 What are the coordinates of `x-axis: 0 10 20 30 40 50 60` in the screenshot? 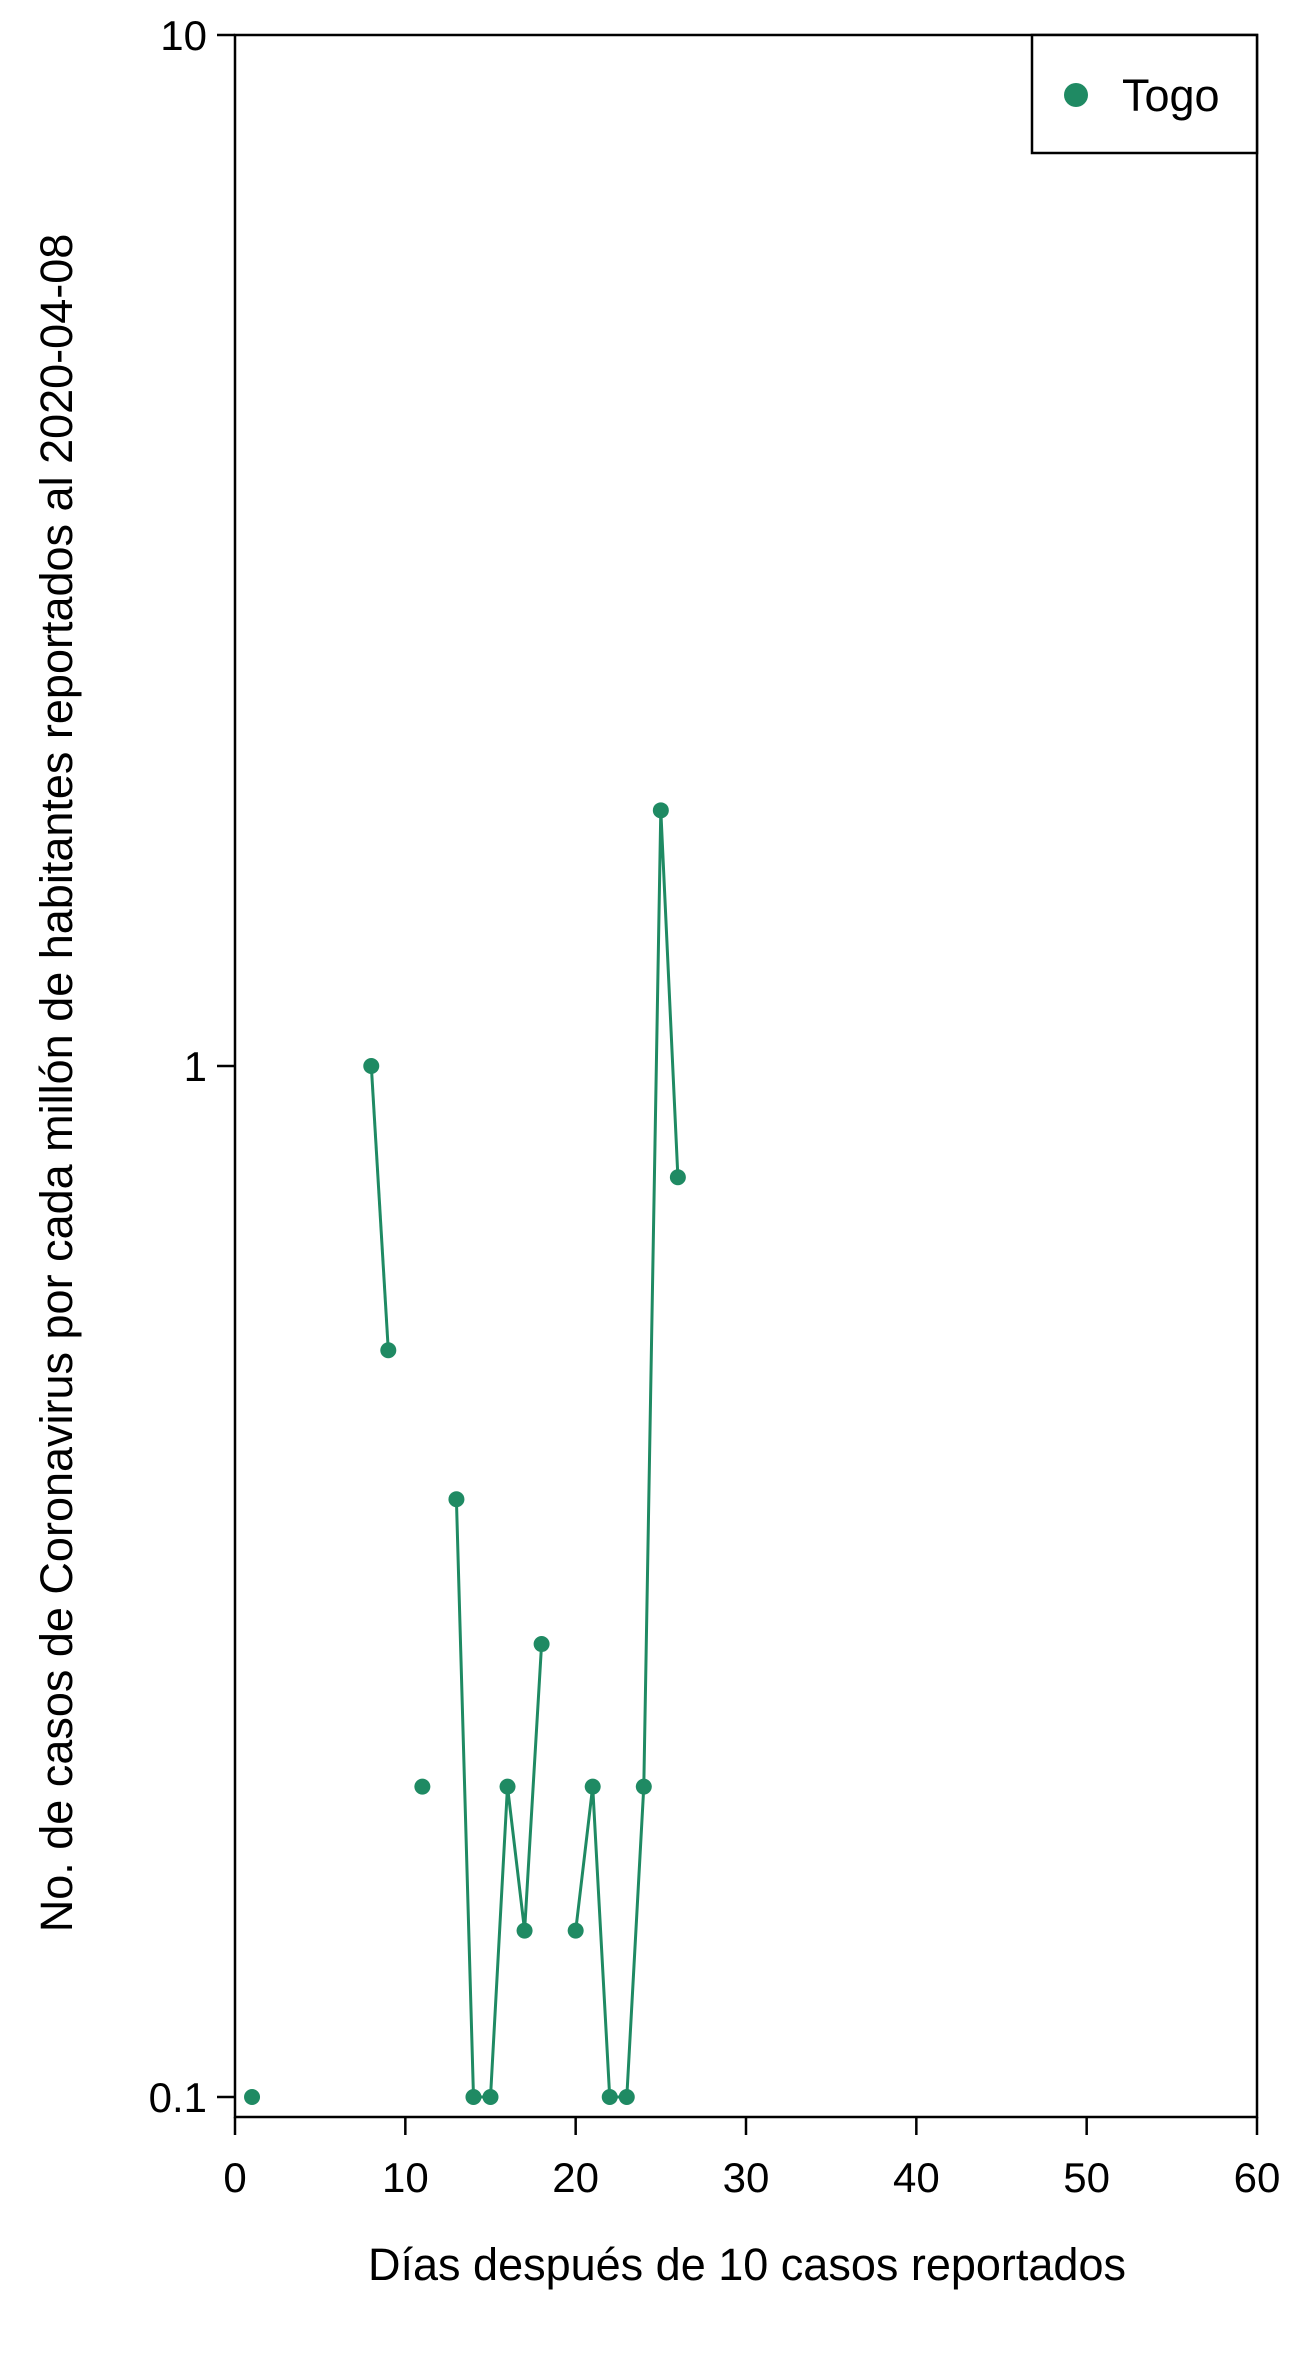 It's located at (751, 2159).